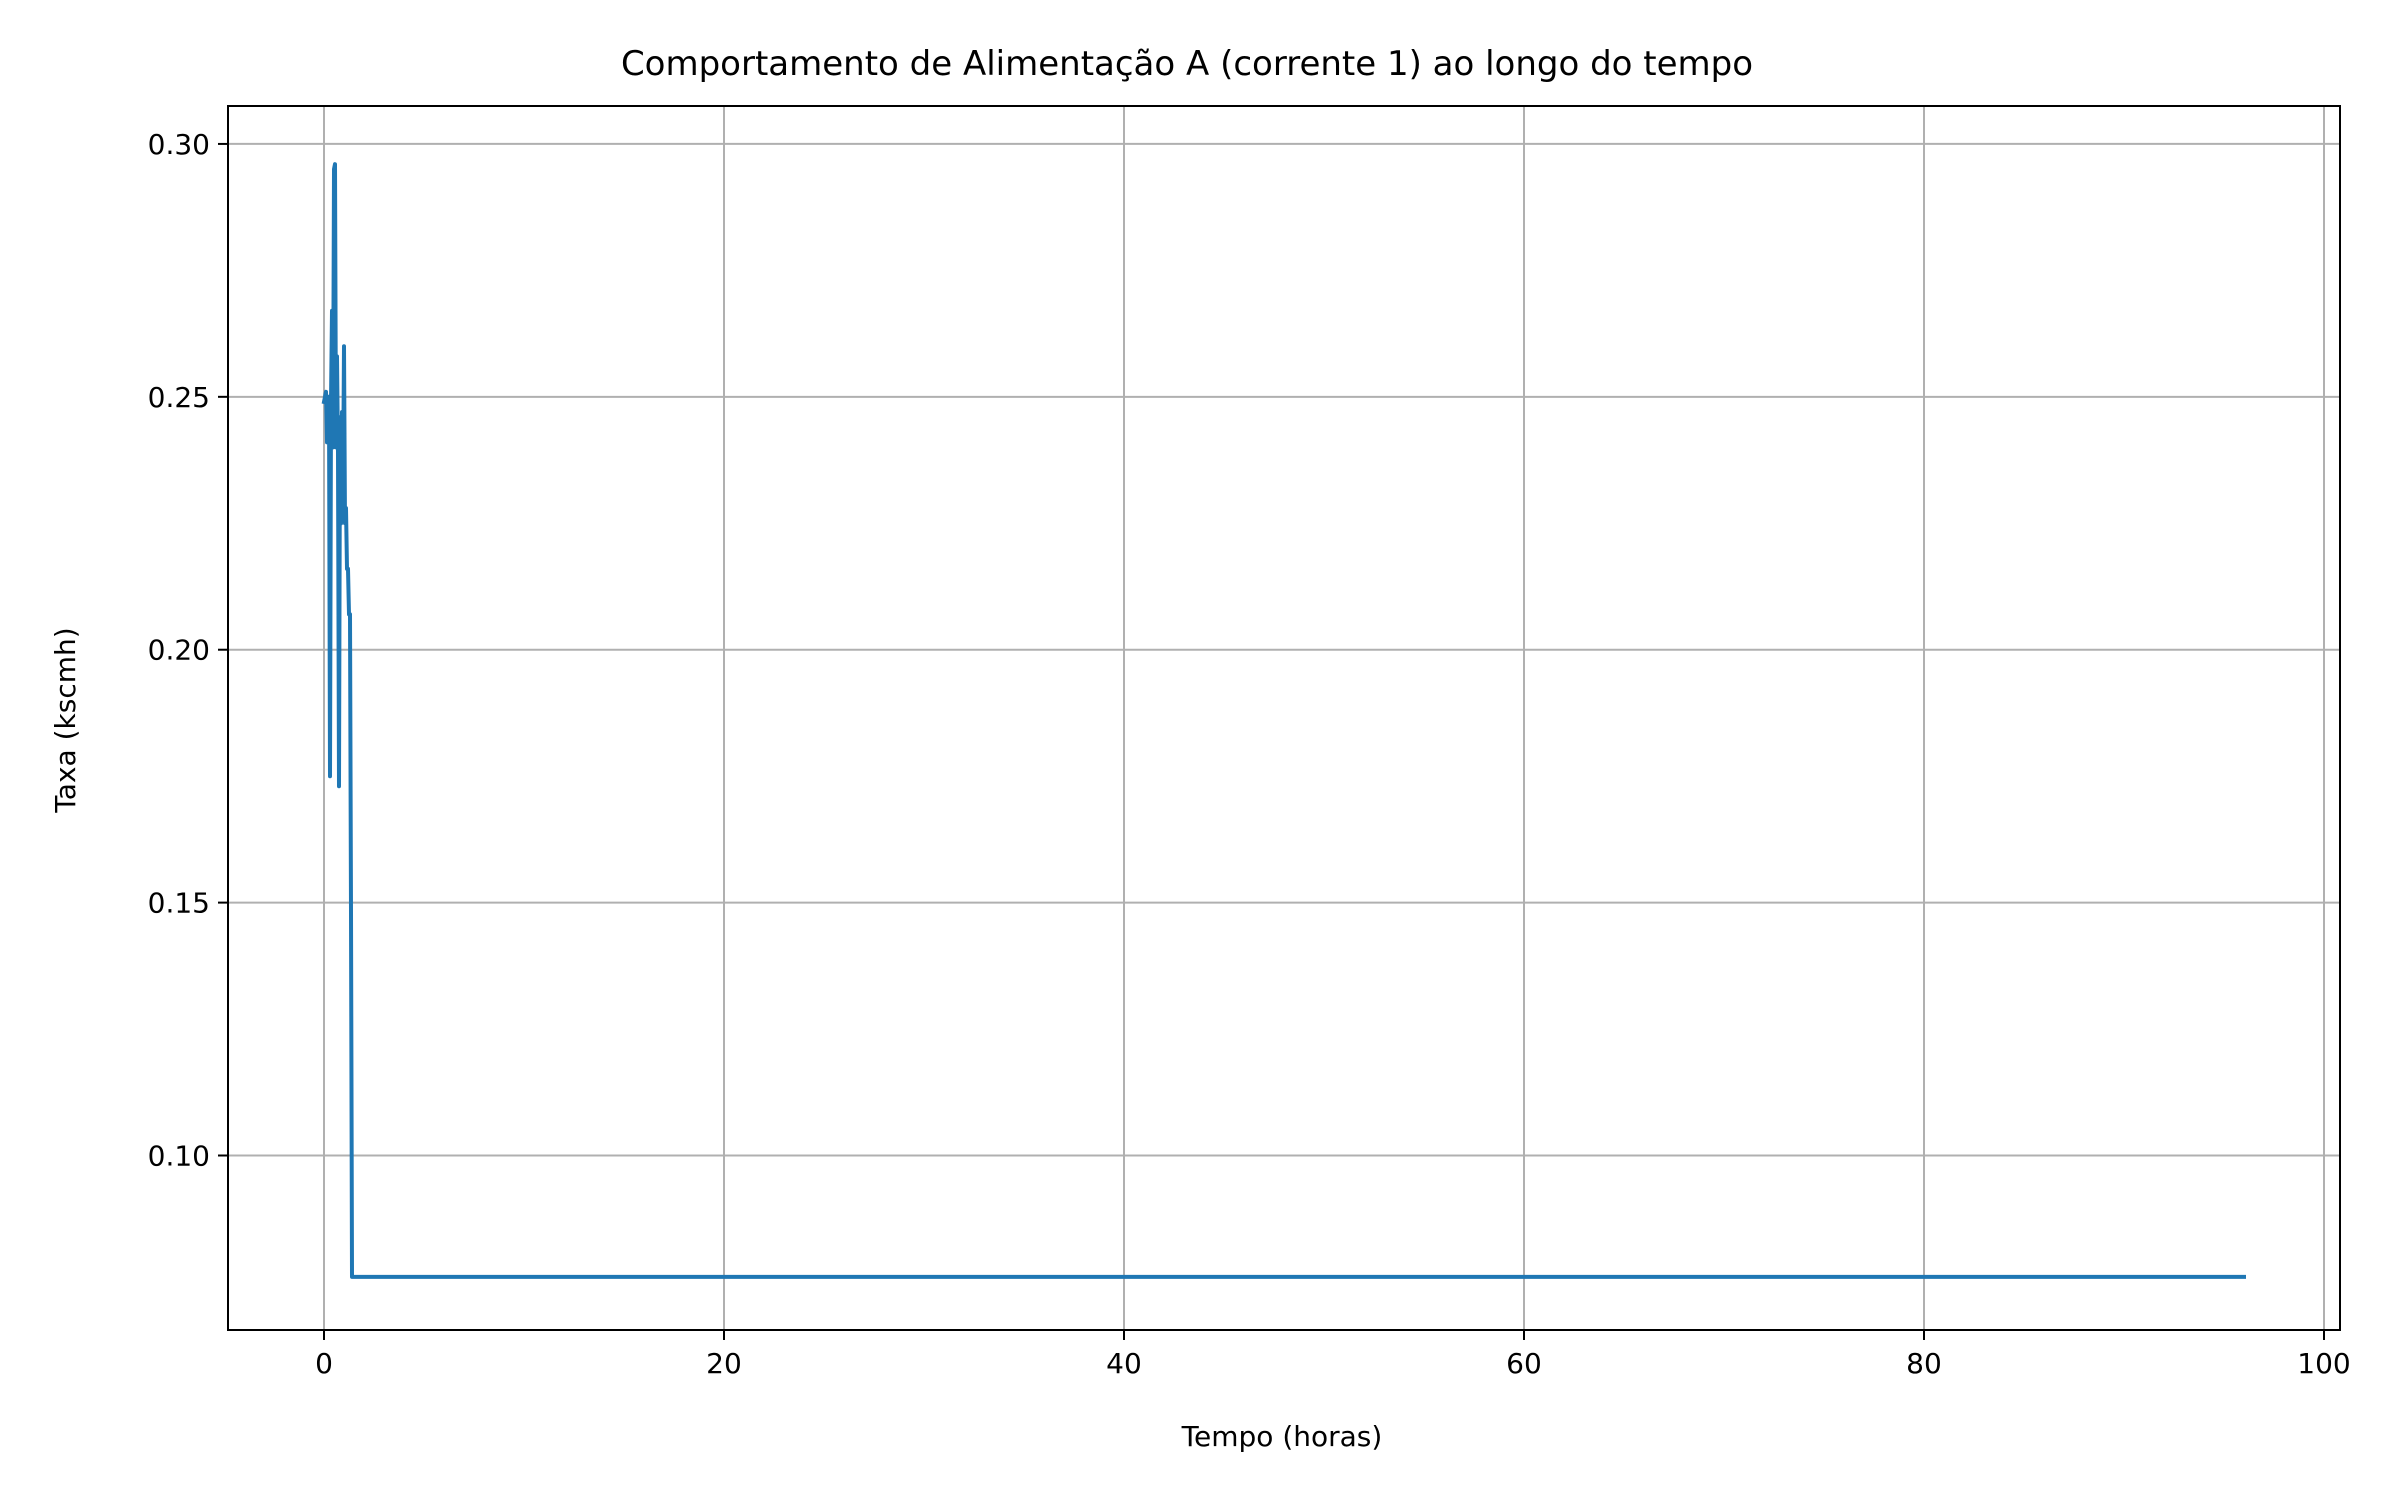 The image size is (2400, 1500). What do you see at coordinates (1124, 1363) in the screenshot?
I see `x-tick-label: 40` at bounding box center [1124, 1363].